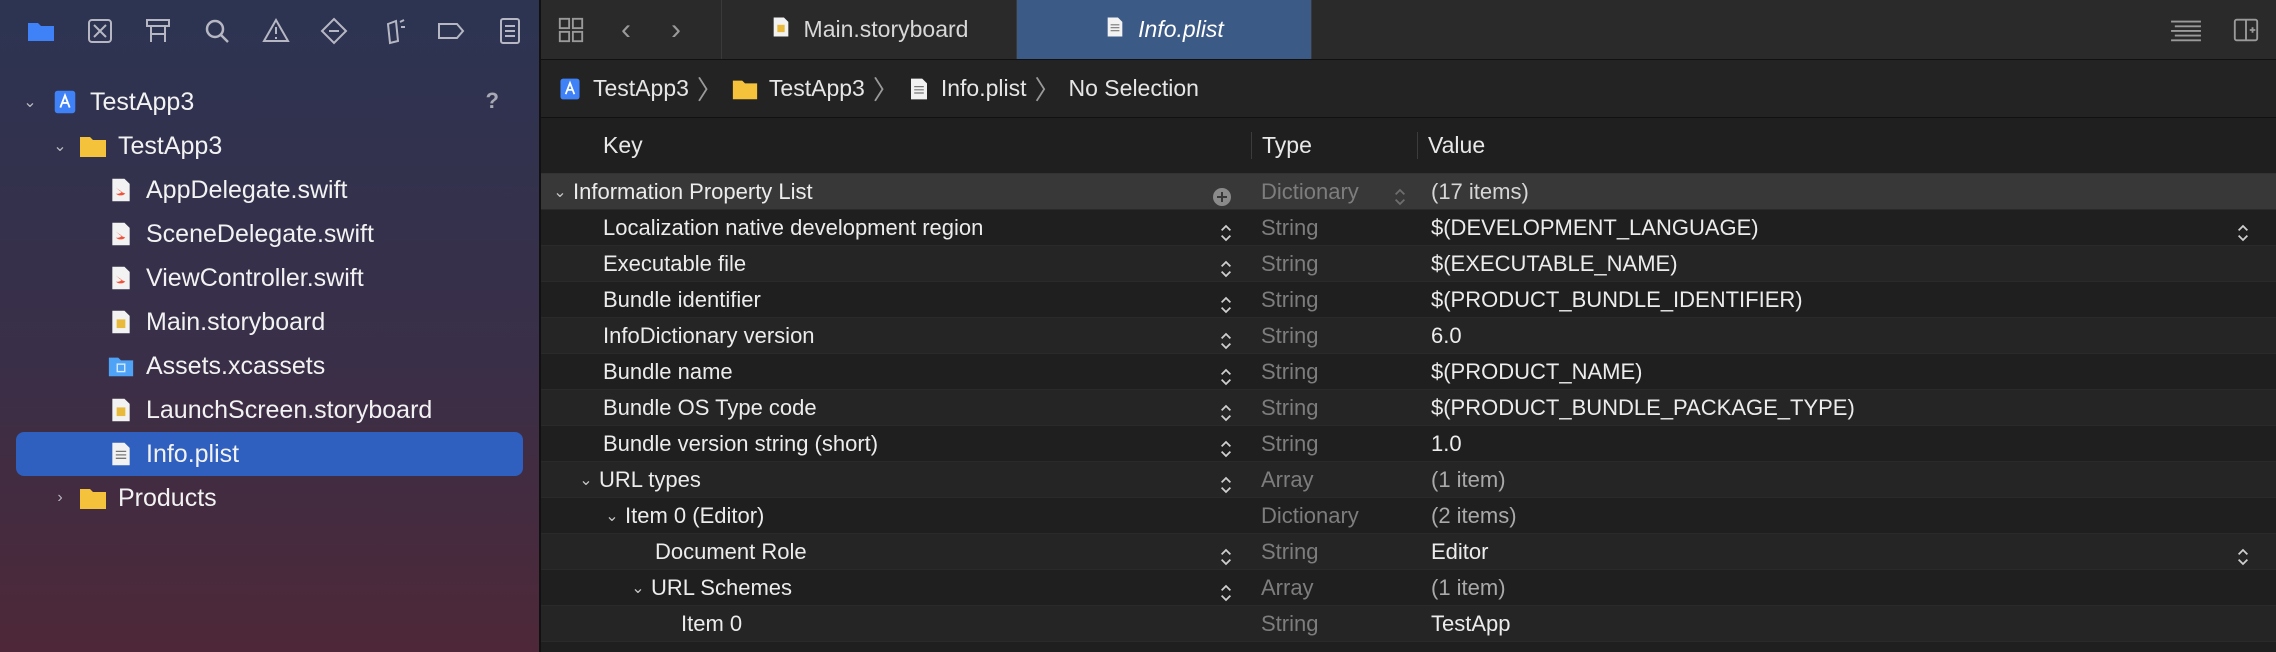  Describe the element at coordinates (1471, 623) in the screenshot. I see `value-cell: TestApp` at that location.